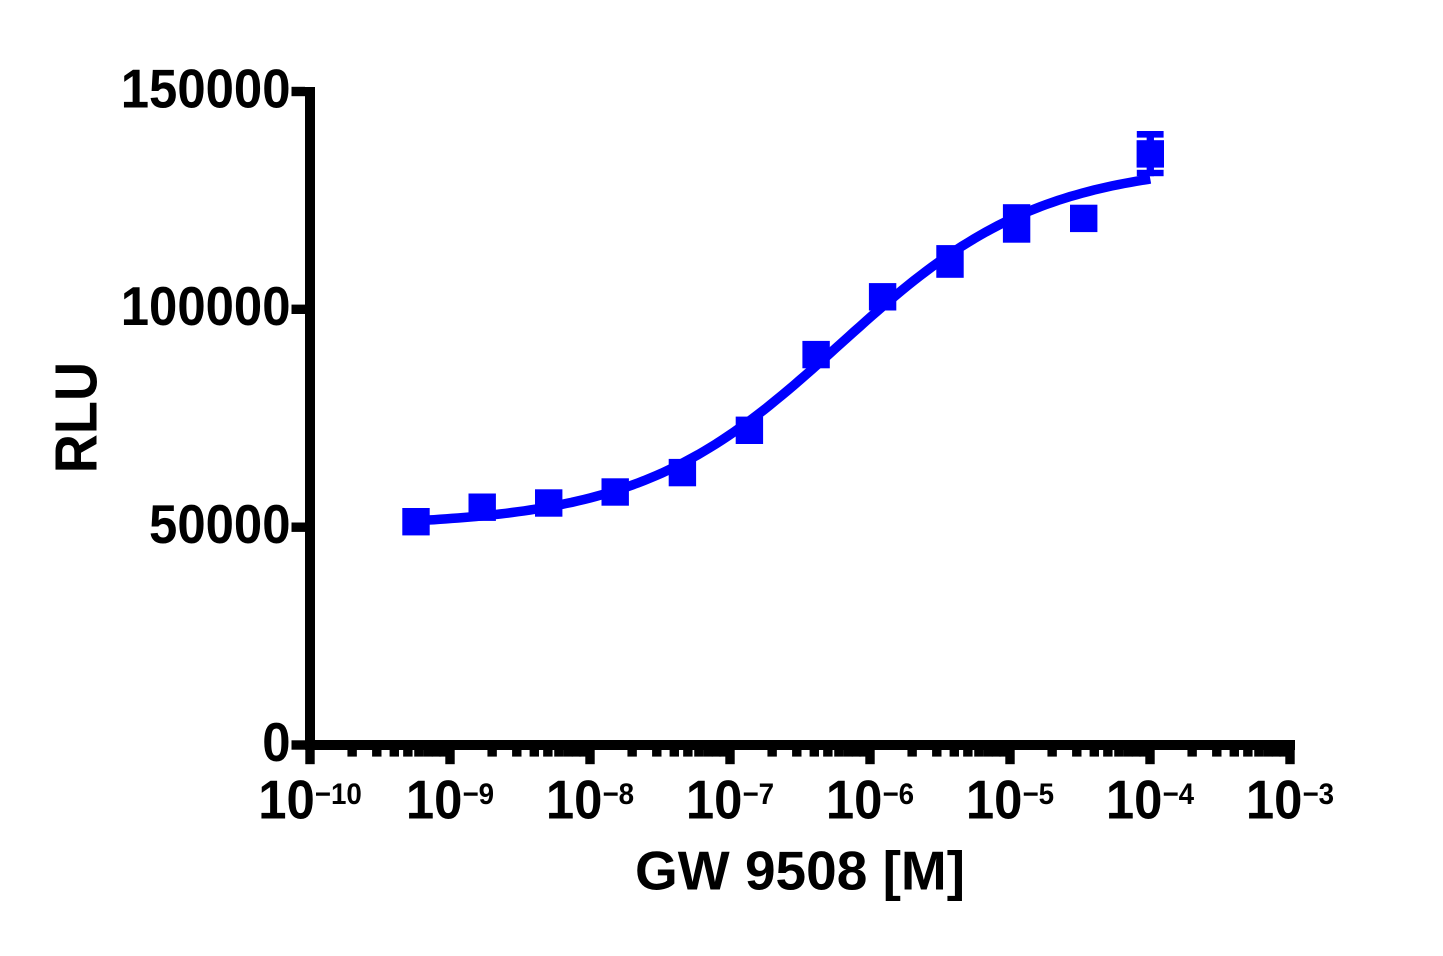 The width and height of the screenshot is (1443, 956). What do you see at coordinates (1290, 800) in the screenshot?
I see `svg-text: 10⁻³` at bounding box center [1290, 800].